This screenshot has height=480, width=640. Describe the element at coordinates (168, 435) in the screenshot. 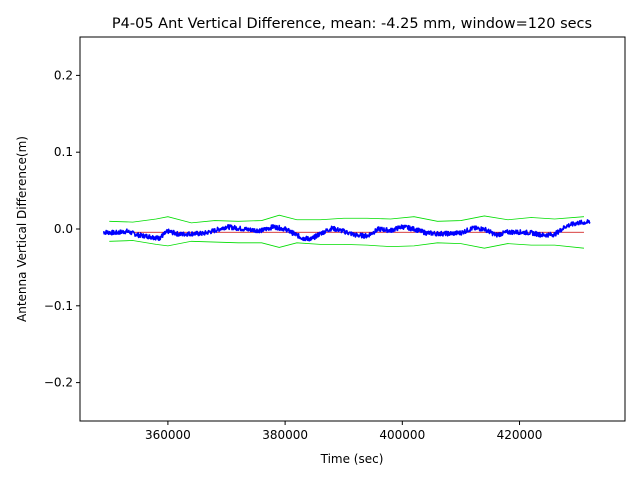

I see `x-tick-label: 360000` at that location.